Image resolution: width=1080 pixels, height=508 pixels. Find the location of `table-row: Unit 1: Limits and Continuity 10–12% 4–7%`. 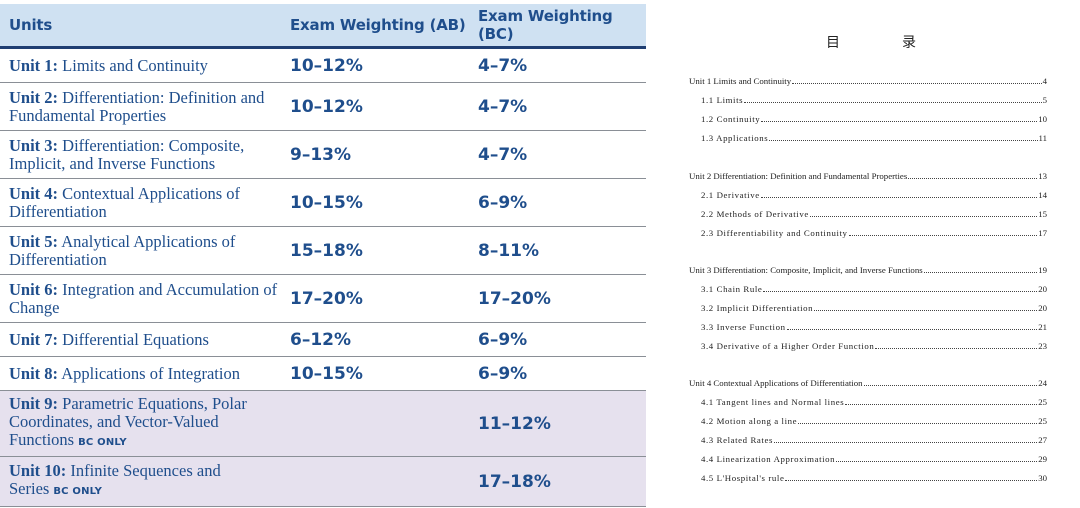

table-row: Unit 1: Limits and Continuity 10–12% 4–7% is located at coordinates (323, 66).